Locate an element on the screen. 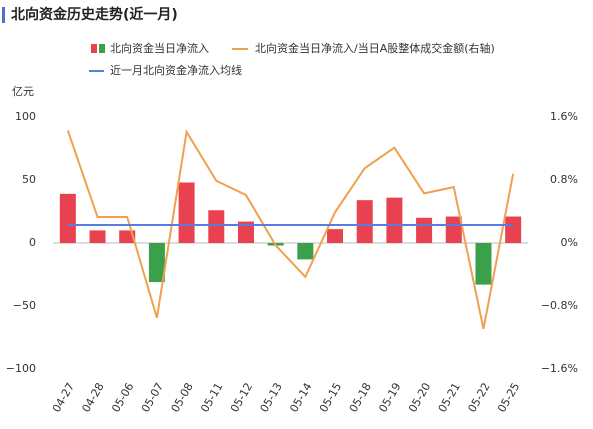 This screenshot has height=429, width=593. x-tick-label: 05-21 is located at coordinates (449, 398).